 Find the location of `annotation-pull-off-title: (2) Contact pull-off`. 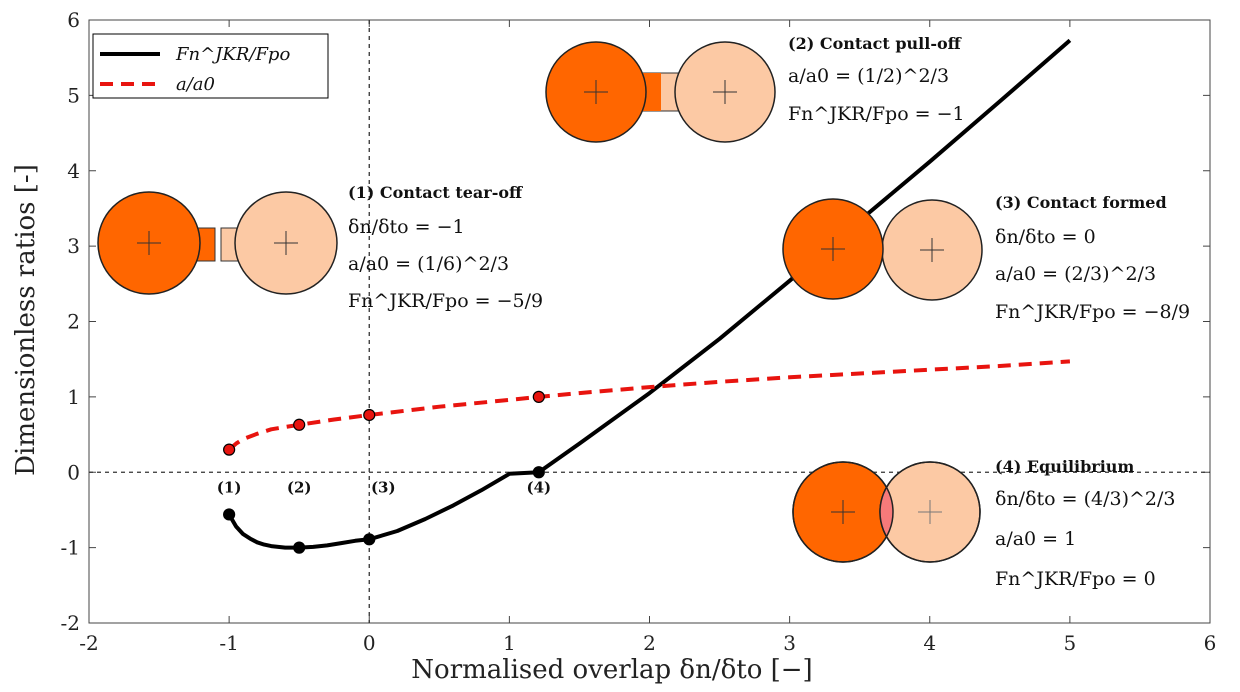

annotation-pull-off-title: (2) Contact pull-off is located at coordinates (875, 43).